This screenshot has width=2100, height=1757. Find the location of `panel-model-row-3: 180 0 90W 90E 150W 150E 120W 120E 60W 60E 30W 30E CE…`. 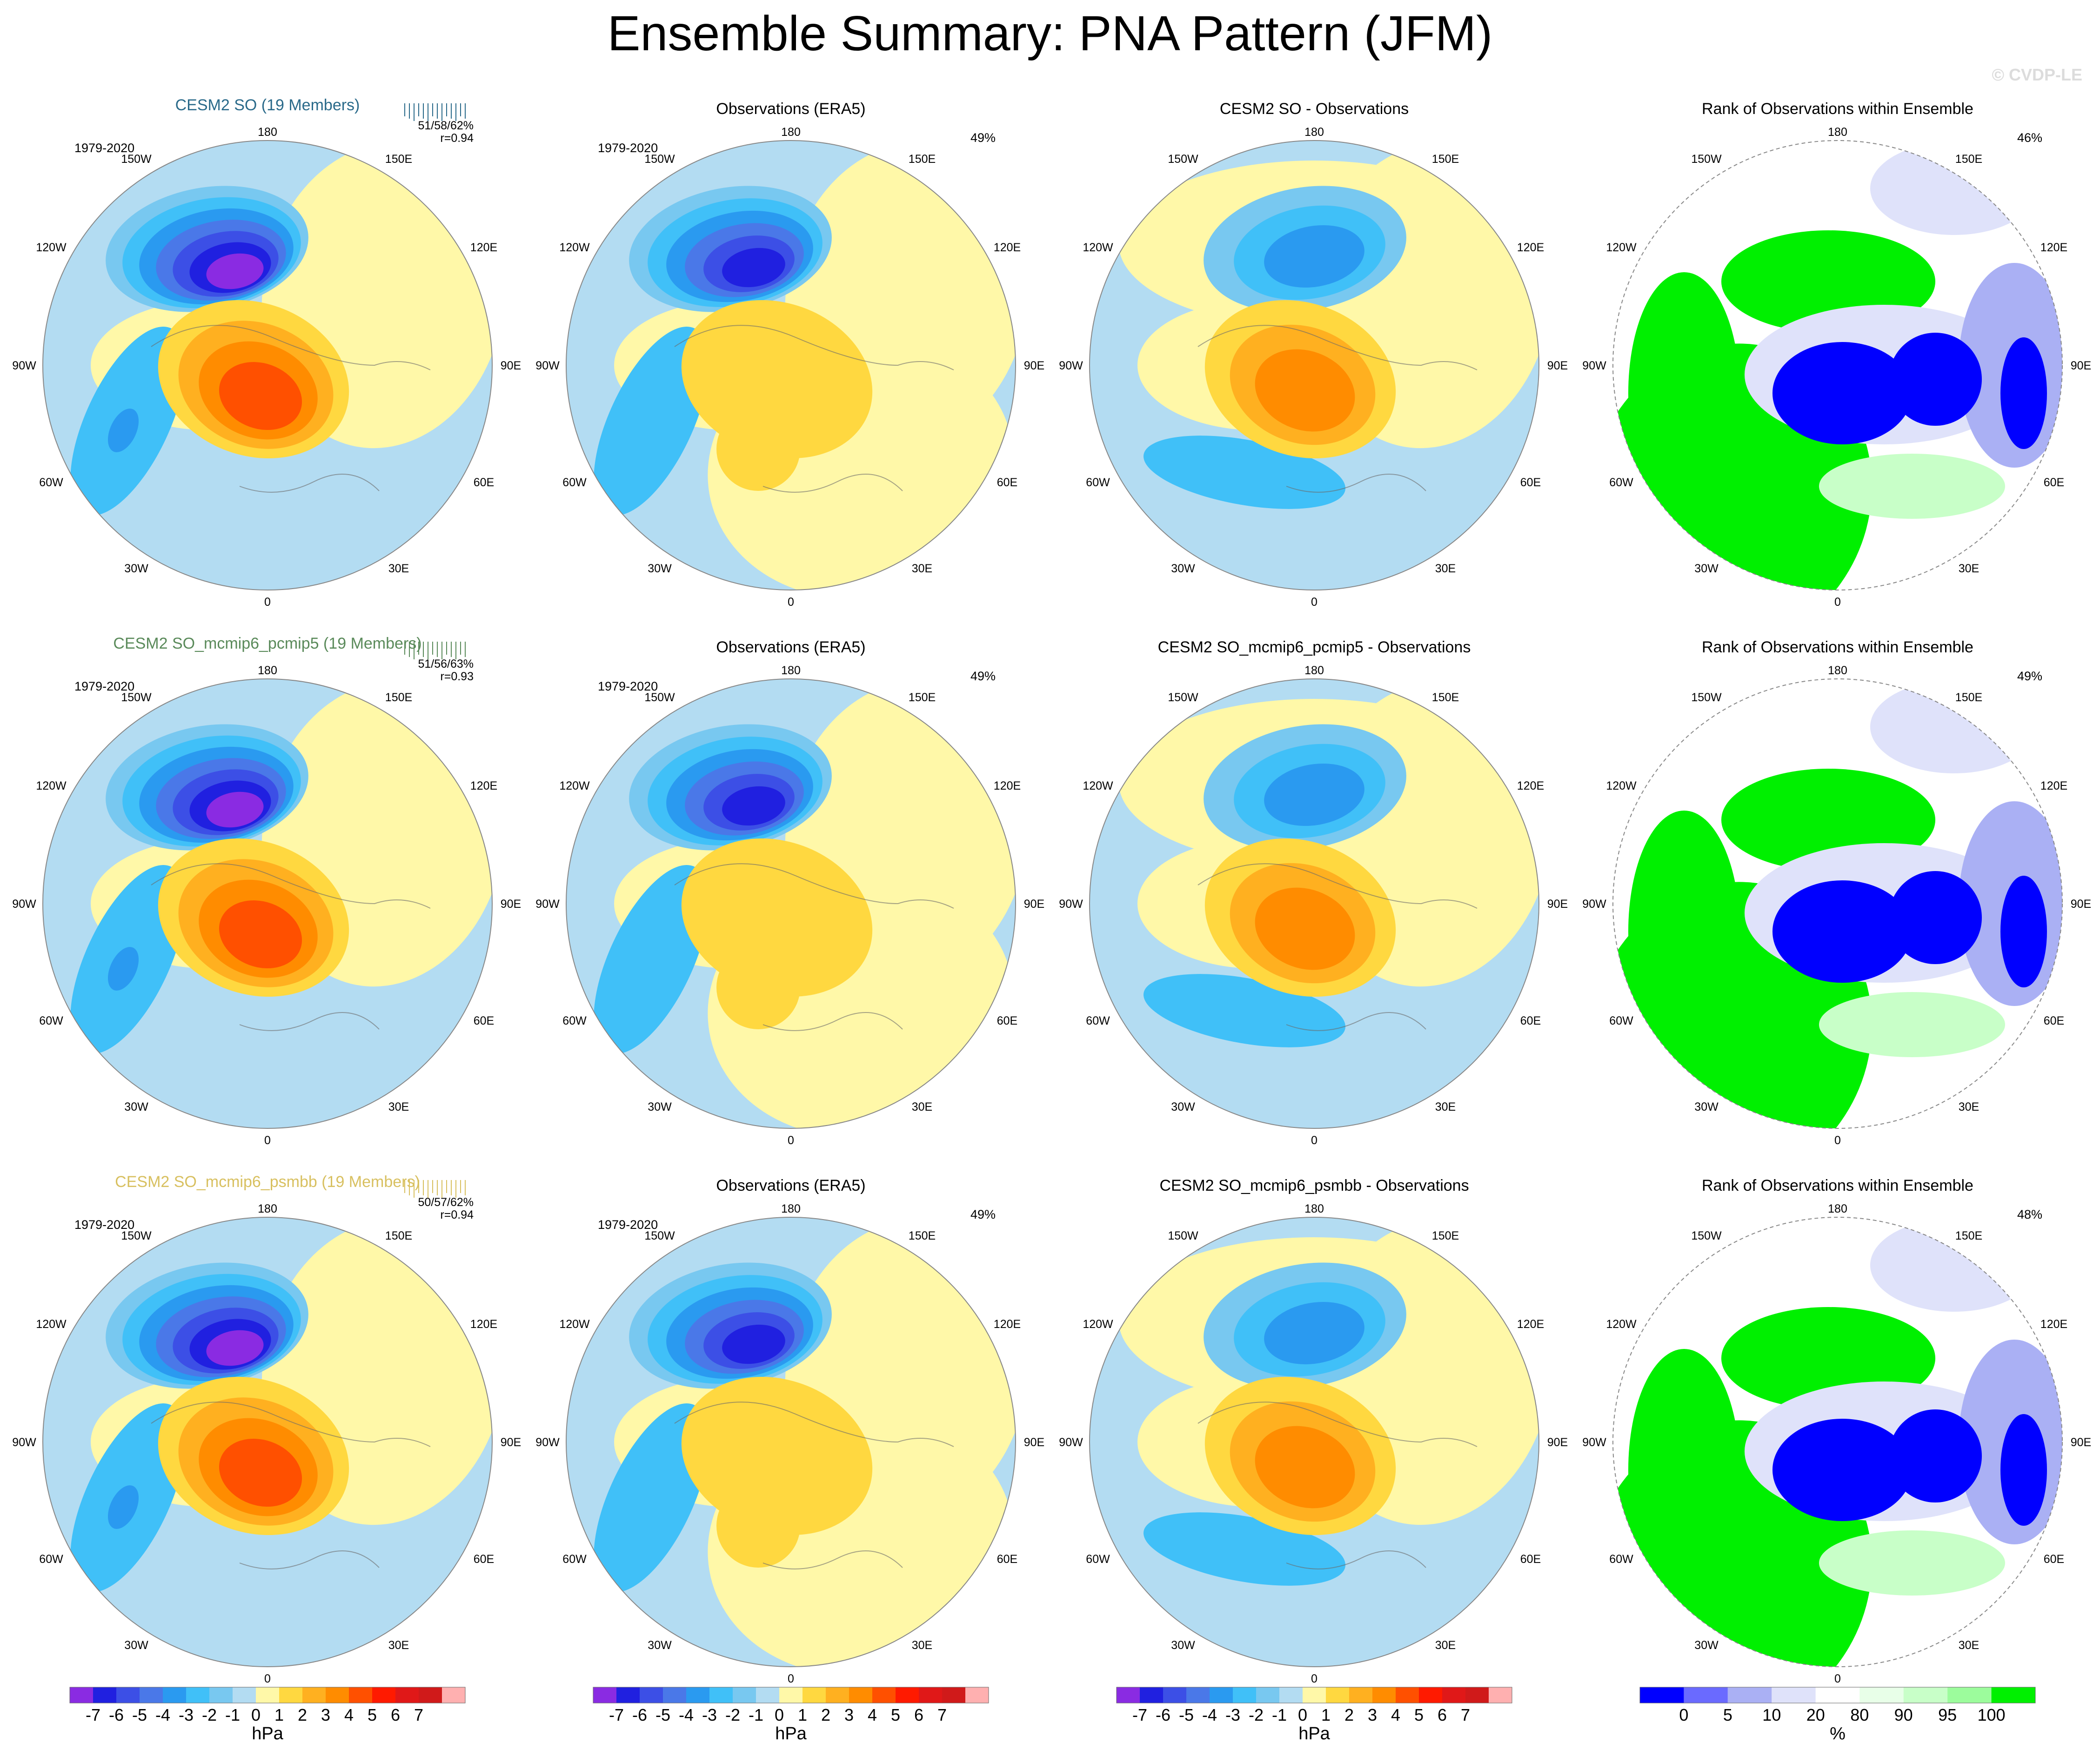

panel-model-row-3: 180 0 90W 90E 150W 150E 120W 120E 60W 60E 30W 30E CE… is located at coordinates (267, 1429).